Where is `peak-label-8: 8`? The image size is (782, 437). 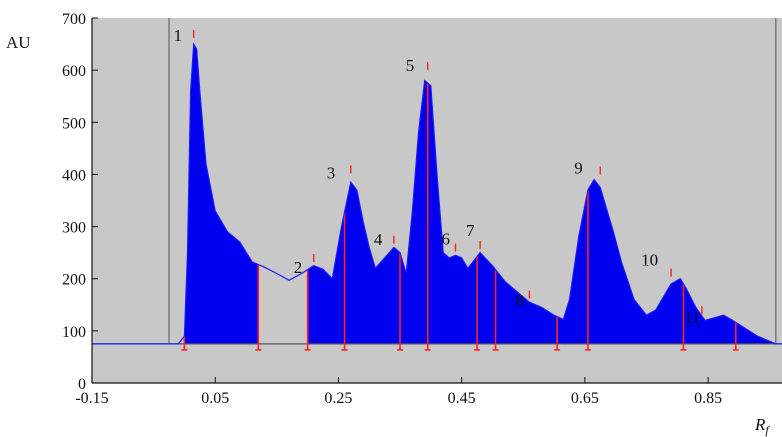
peak-label-8: 8 is located at coordinates (519, 300).